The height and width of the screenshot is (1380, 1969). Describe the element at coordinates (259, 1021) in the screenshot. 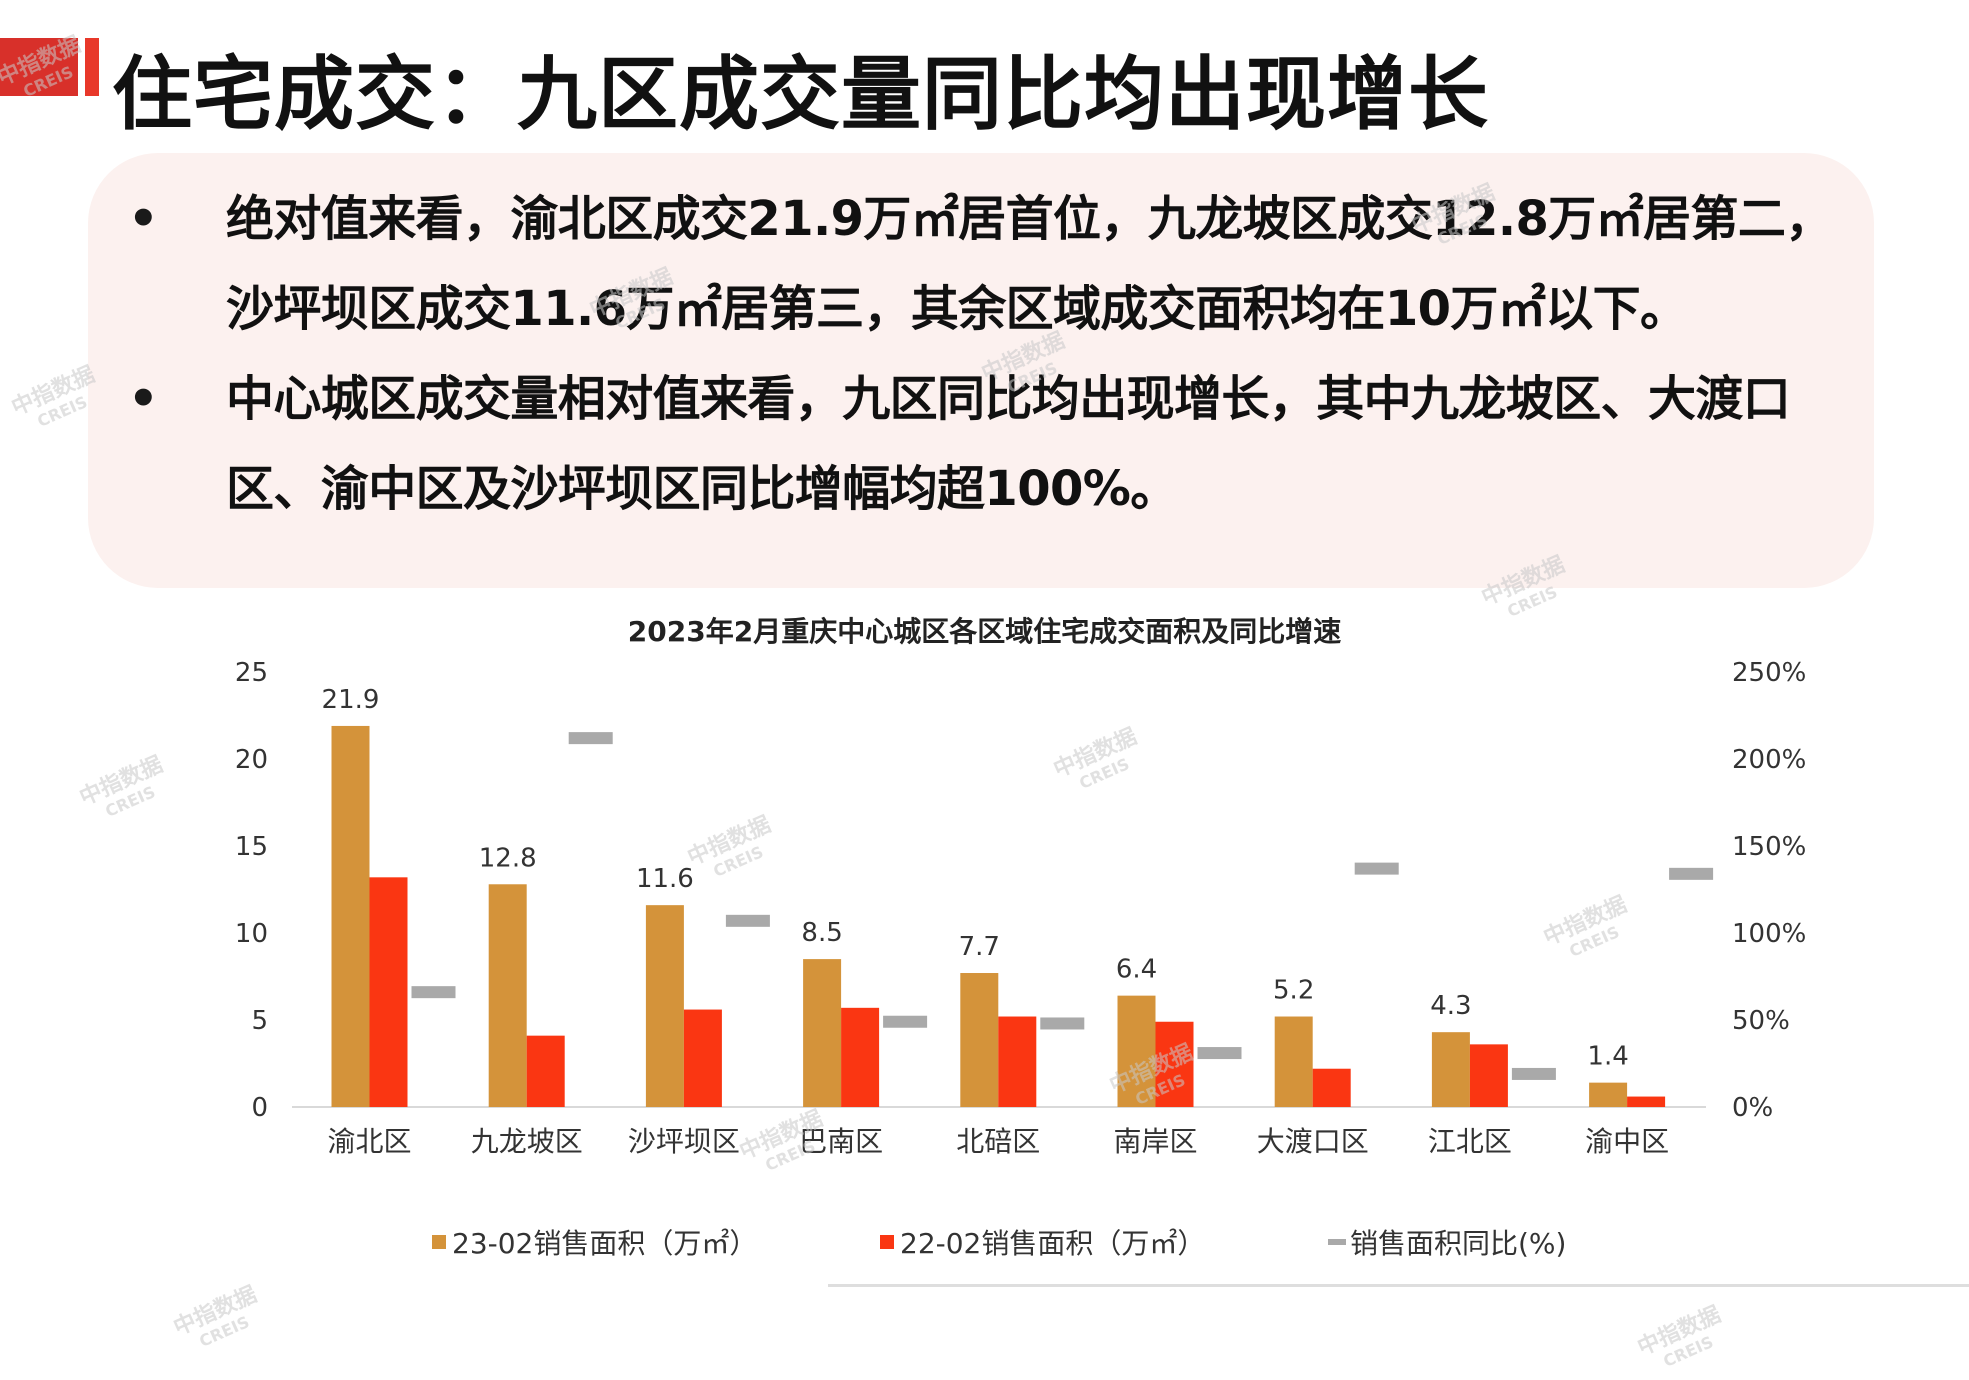

I see `y-left-tick-label: 5` at that location.